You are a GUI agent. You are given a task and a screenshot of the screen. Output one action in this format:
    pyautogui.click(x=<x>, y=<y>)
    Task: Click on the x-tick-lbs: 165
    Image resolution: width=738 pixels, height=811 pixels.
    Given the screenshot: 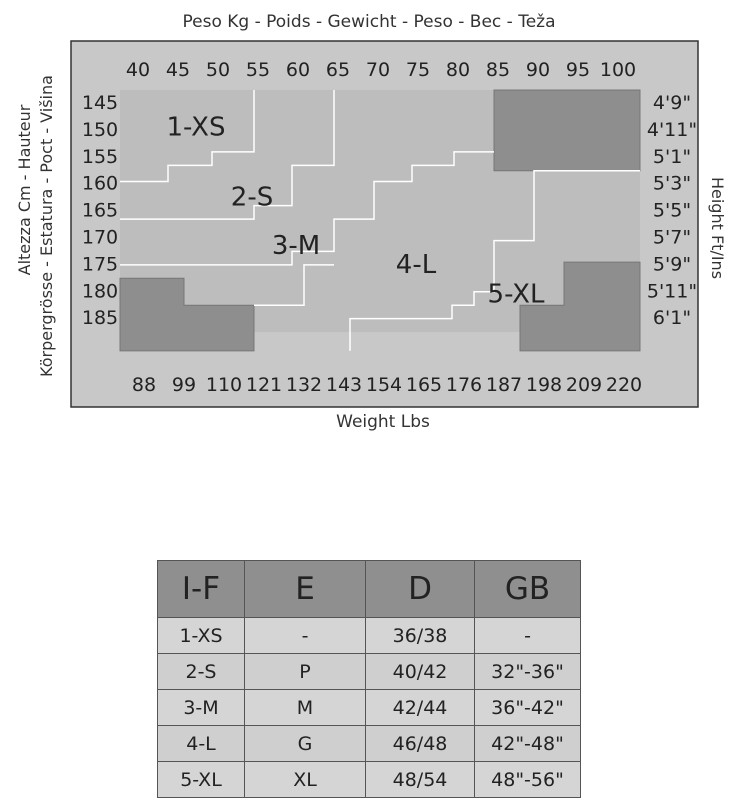 What is the action you would take?
    pyautogui.click(x=424, y=385)
    